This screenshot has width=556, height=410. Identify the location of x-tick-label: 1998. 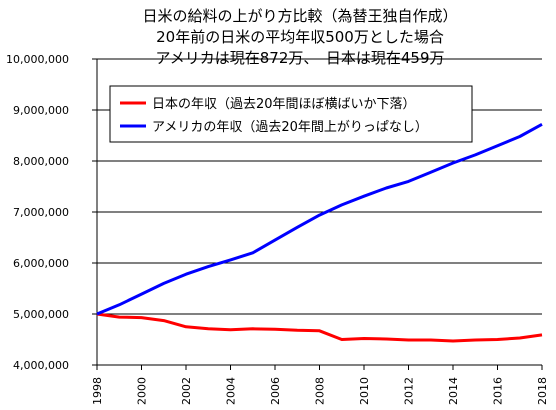
(97, 391).